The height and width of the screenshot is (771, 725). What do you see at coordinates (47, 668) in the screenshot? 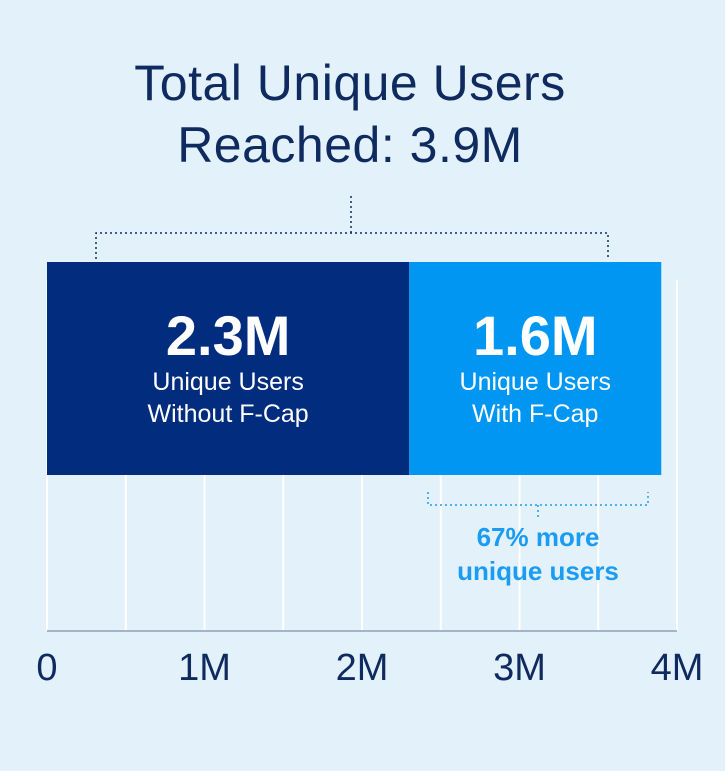
I see `x-tick-label: 0` at bounding box center [47, 668].